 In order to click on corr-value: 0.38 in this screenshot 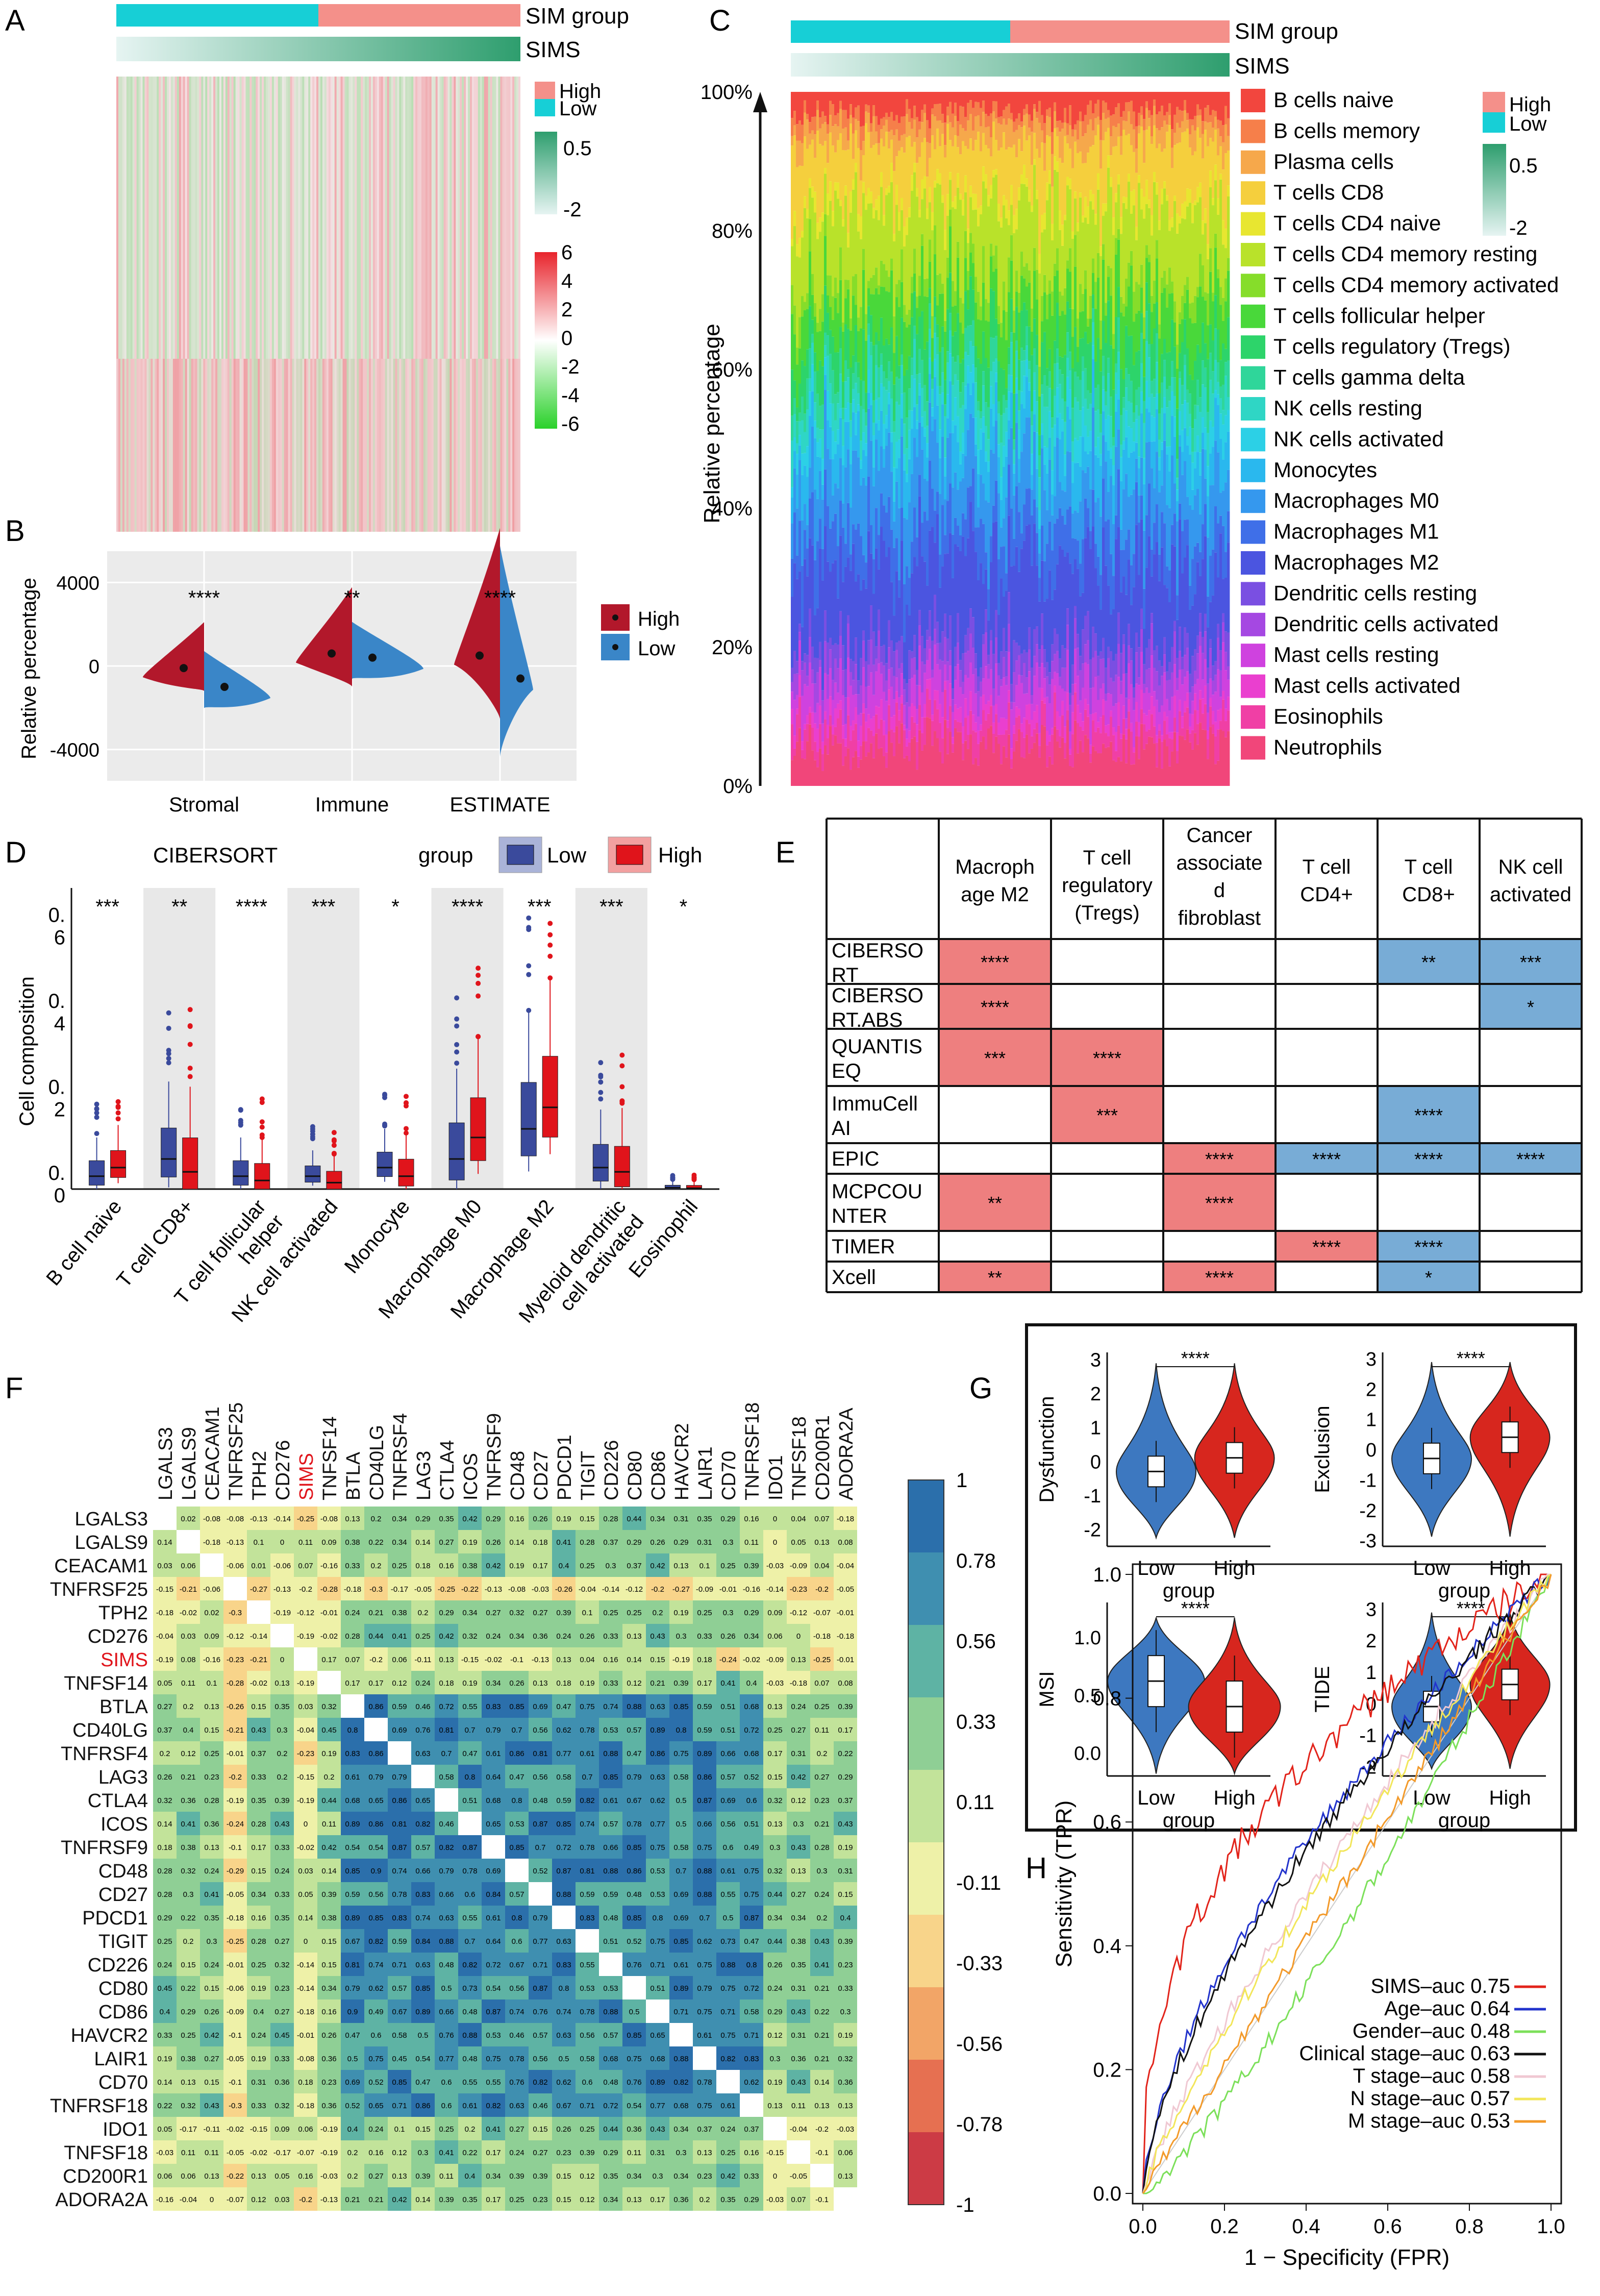, I will do `click(399, 1613)`.